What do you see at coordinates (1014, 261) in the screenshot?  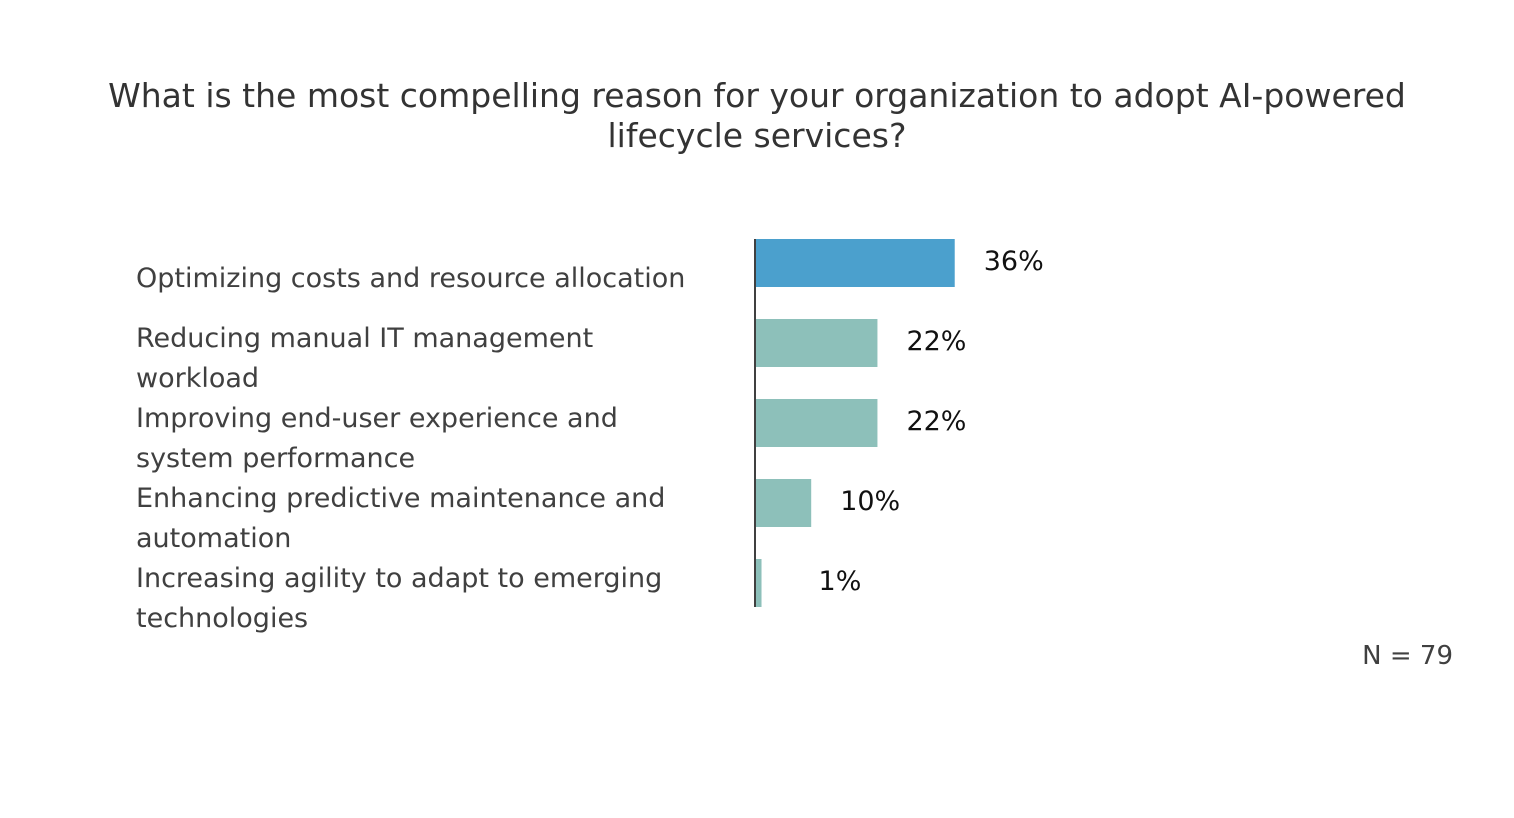 I see `data-label-1: 36%` at bounding box center [1014, 261].